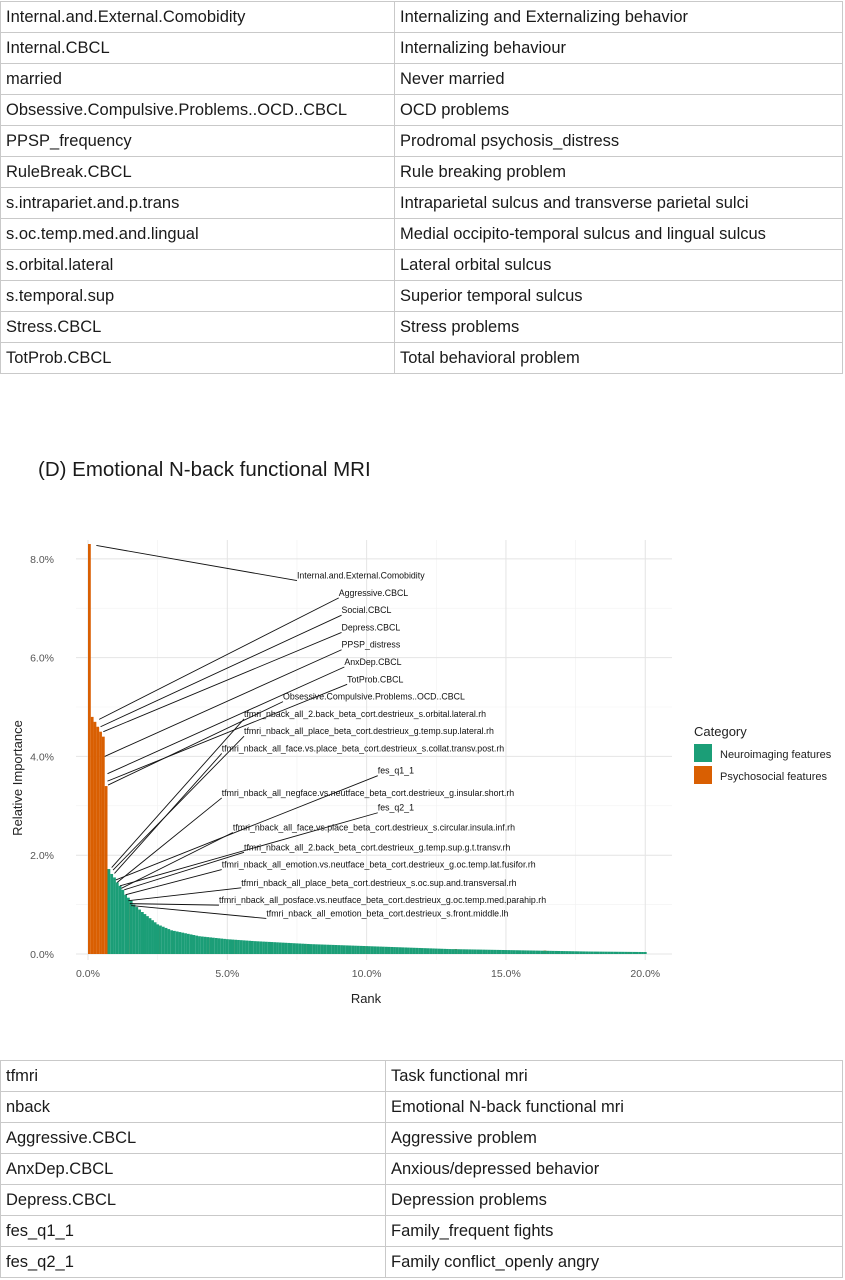 The height and width of the screenshot is (1280, 845). What do you see at coordinates (618, 48) in the screenshot?
I see `definition-cell: Internalizing behaviour` at bounding box center [618, 48].